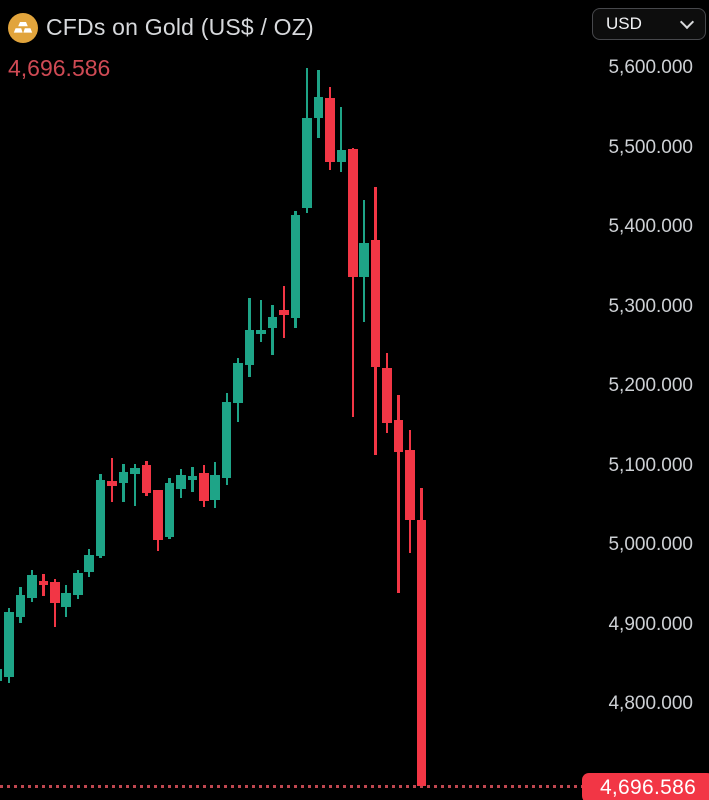 This screenshot has height=800, width=709. I want to click on price-axis-label: 4,800.000, so click(650, 703).